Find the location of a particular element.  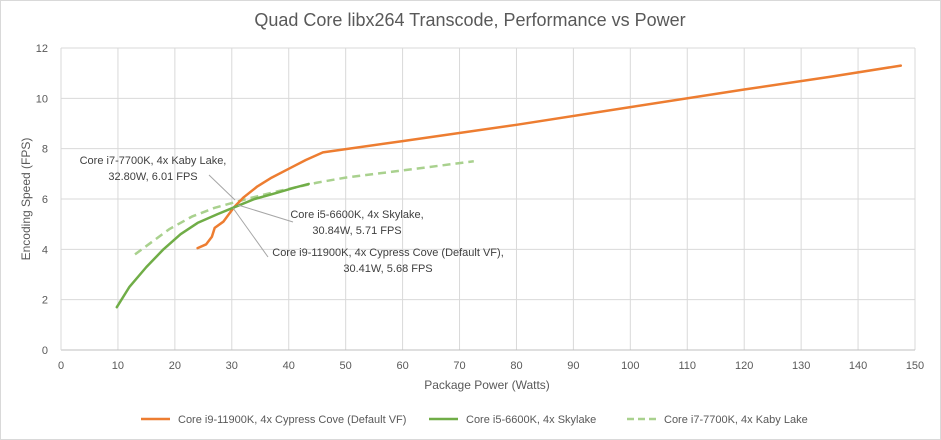

annotation-text: 30.41W, 5.68 FPS is located at coordinates (387, 269).